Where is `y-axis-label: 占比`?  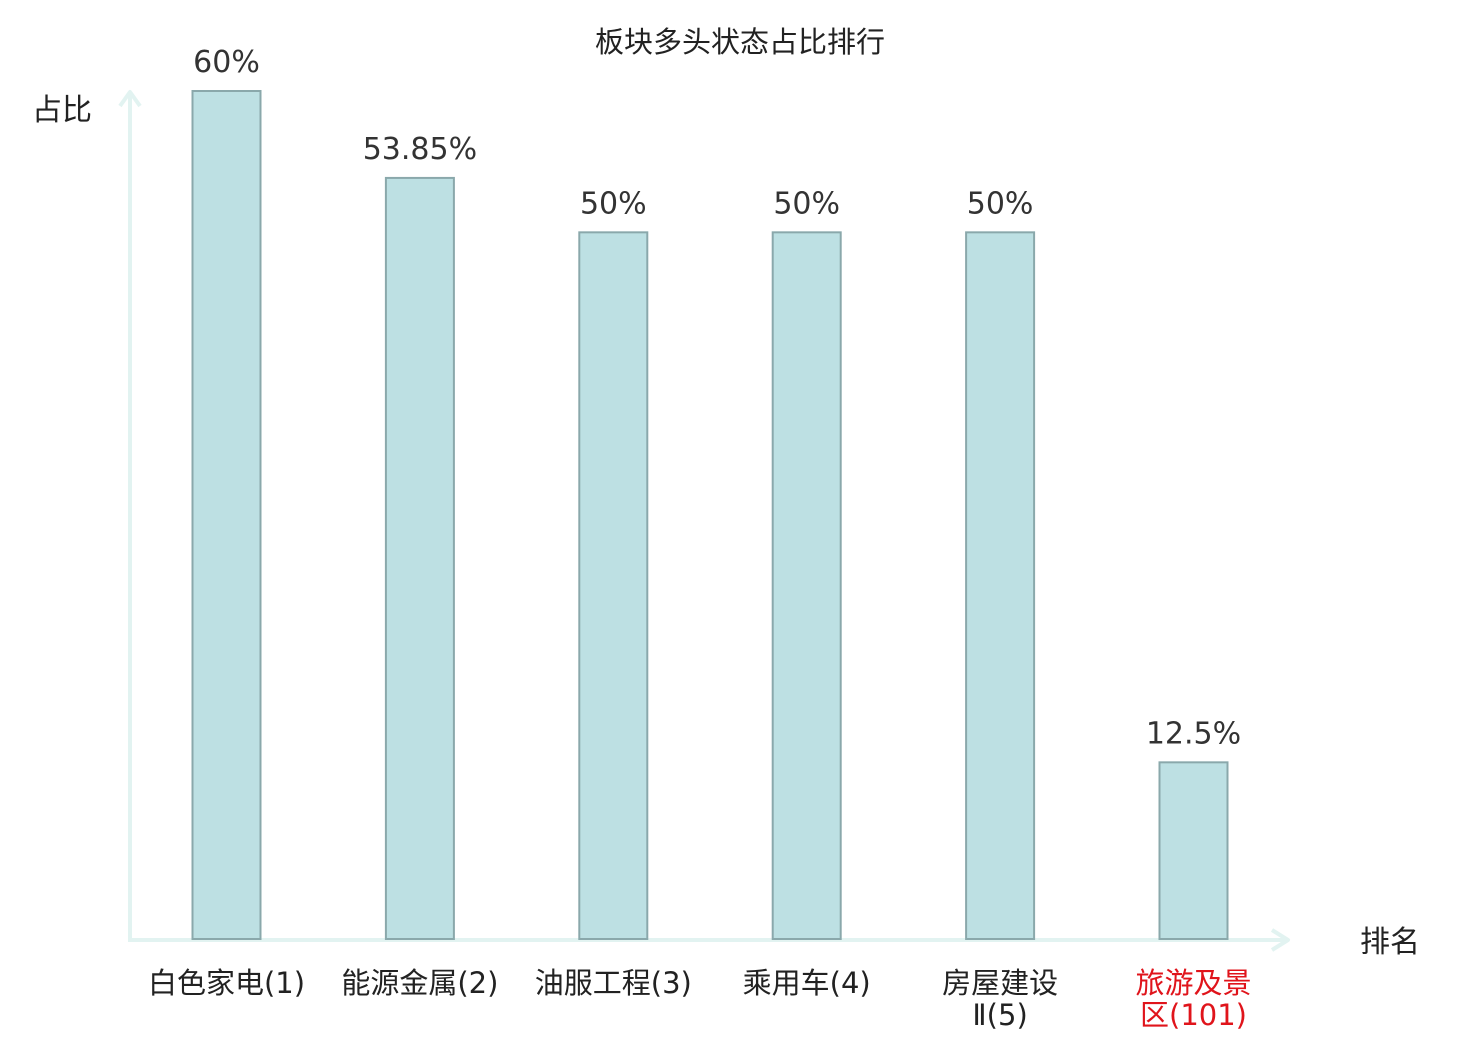
y-axis-label: 占比 is located at coordinates (62, 110).